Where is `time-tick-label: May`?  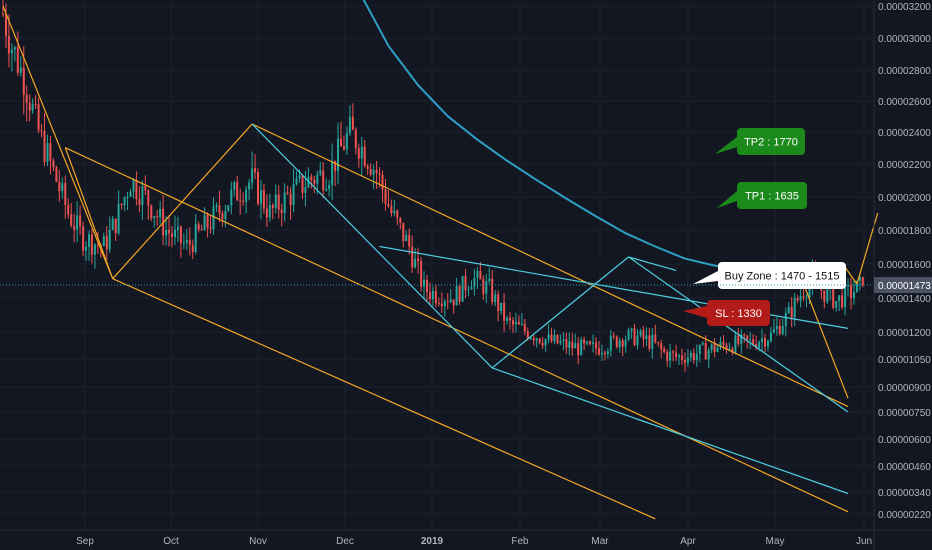 time-tick-label: May is located at coordinates (775, 541).